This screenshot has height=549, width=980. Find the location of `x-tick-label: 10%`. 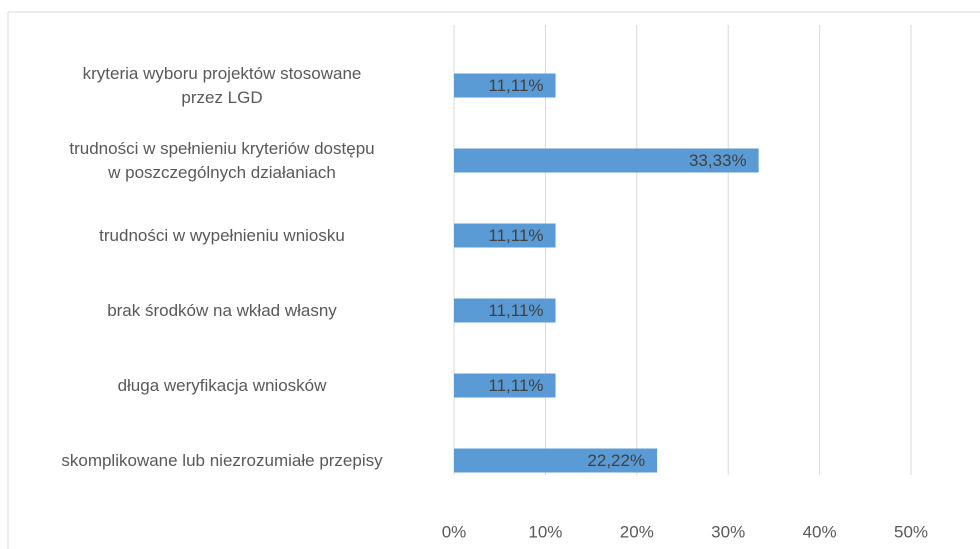

x-tick-label: 10% is located at coordinates (545, 531).